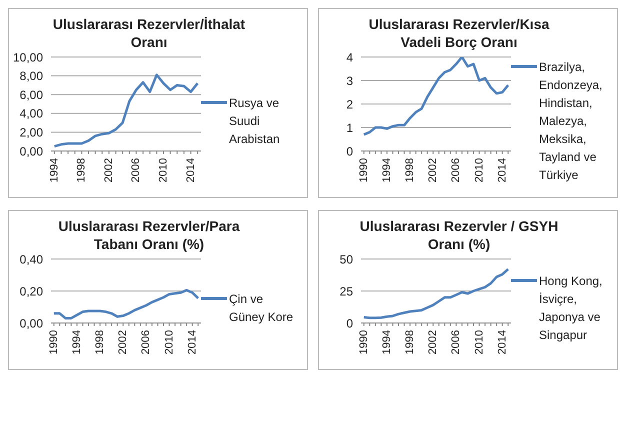  Describe the element at coordinates (347, 259) in the screenshot. I see `y-tick-label: 50` at that location.